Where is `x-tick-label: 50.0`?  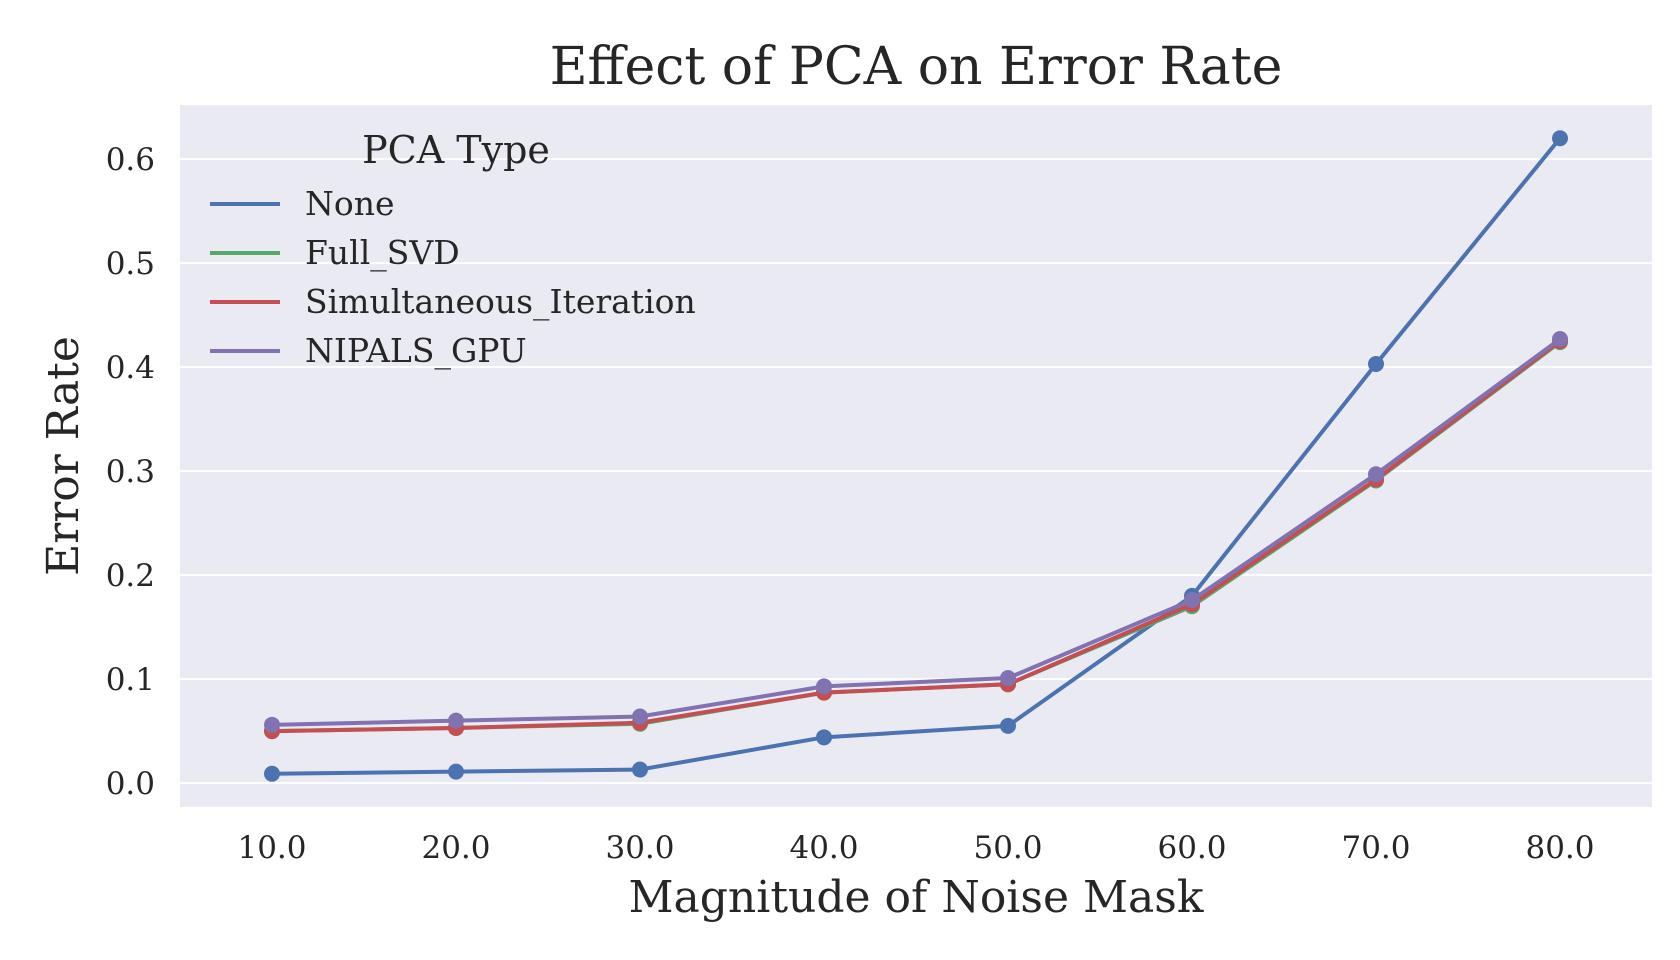 x-tick-label: 50.0 is located at coordinates (1007, 848).